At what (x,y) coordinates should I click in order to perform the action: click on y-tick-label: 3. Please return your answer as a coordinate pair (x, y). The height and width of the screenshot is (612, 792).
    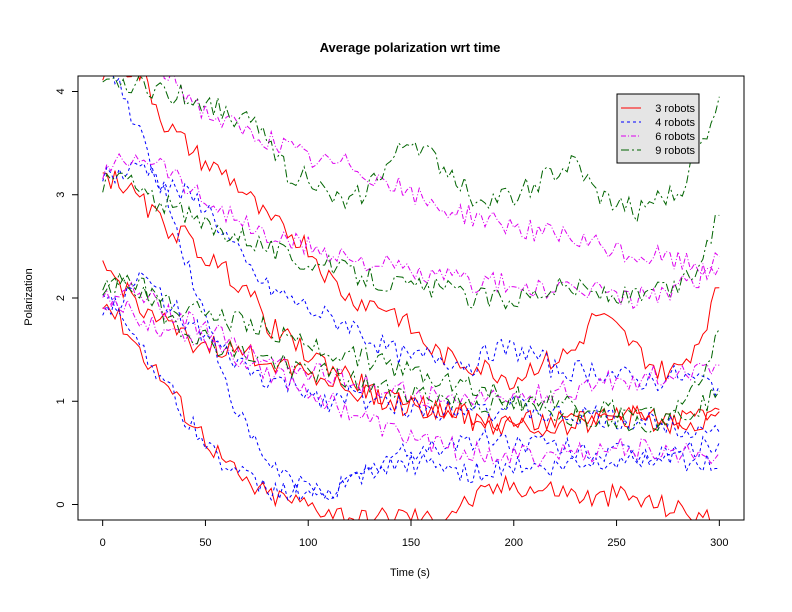
    Looking at the image, I should click on (61, 195).